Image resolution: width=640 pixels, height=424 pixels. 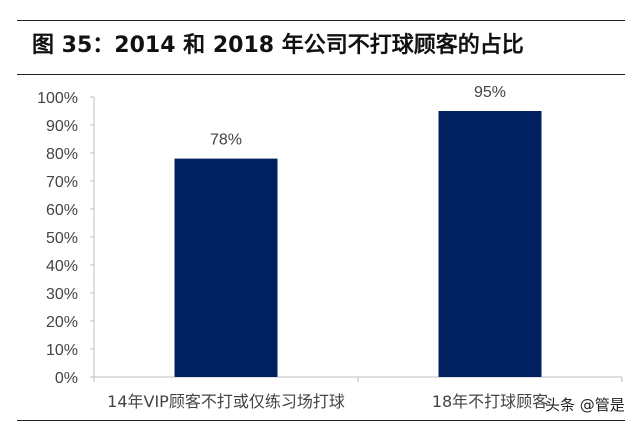 I want to click on y-tick-label: 30%, so click(x=62, y=294).